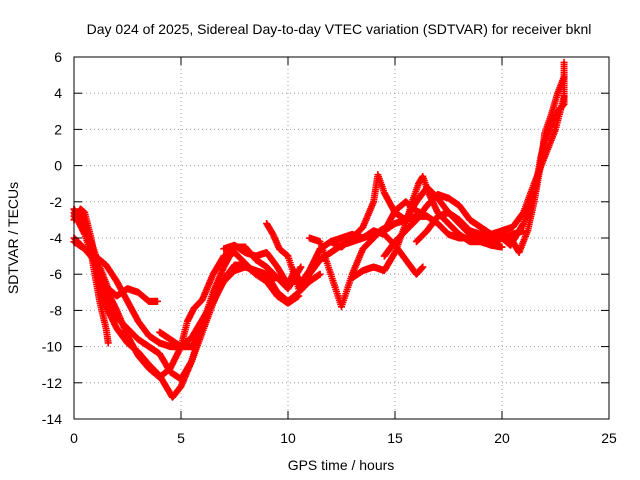 This screenshot has height=480, width=640. Describe the element at coordinates (58, 57) in the screenshot. I see `y-tick-label: 6` at that location.